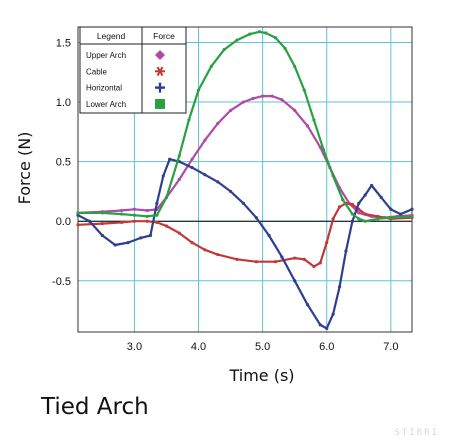 The image size is (451, 440). Describe the element at coordinates (261, 375) in the screenshot. I see `x-axis-title: Time (s)` at that location.